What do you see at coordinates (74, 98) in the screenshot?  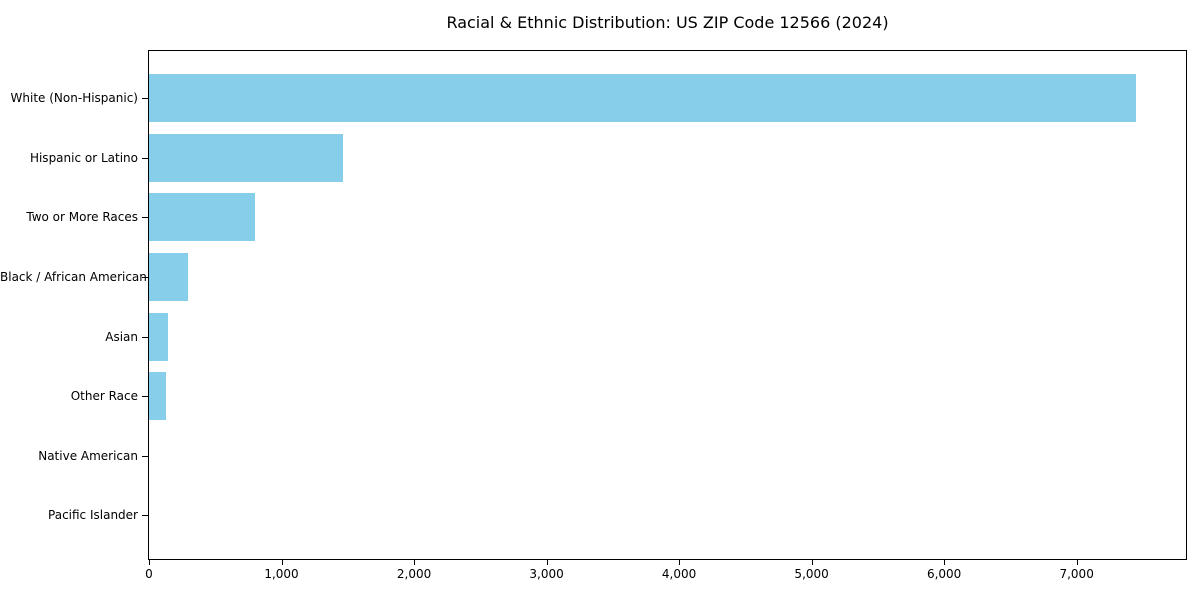 I see `y-tick-label: White (Non-Hispanic)` at bounding box center [74, 98].